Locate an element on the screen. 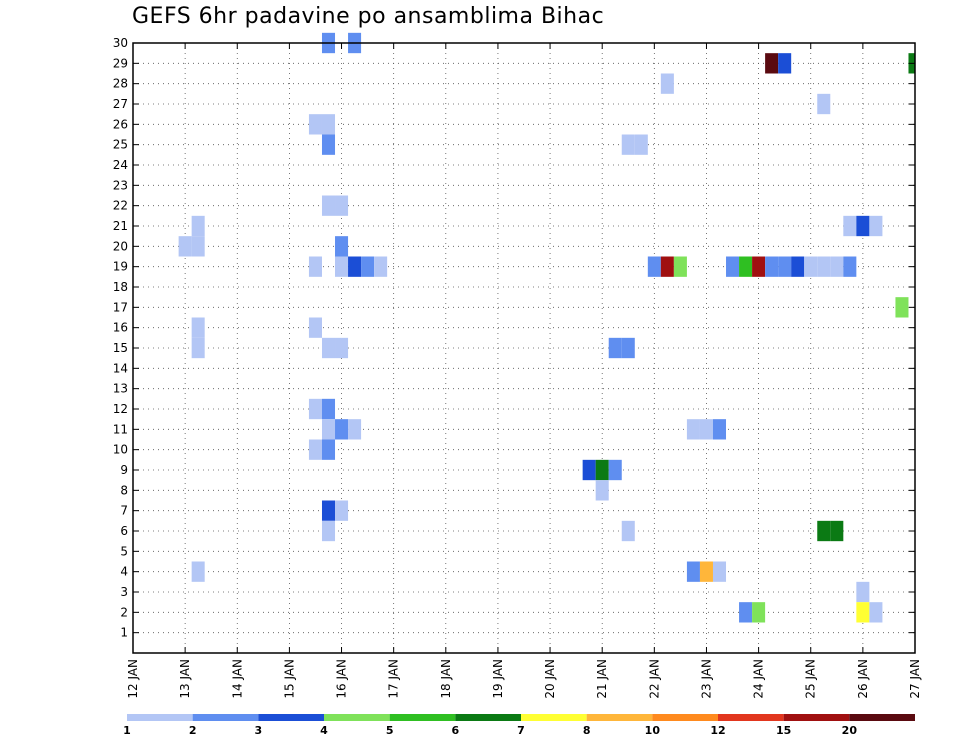 Image resolution: width=960 pixels, height=742 pixels. colorbar: 1 2 3 4 5 6 7 8 10 12 15 20 is located at coordinates (519, 725).